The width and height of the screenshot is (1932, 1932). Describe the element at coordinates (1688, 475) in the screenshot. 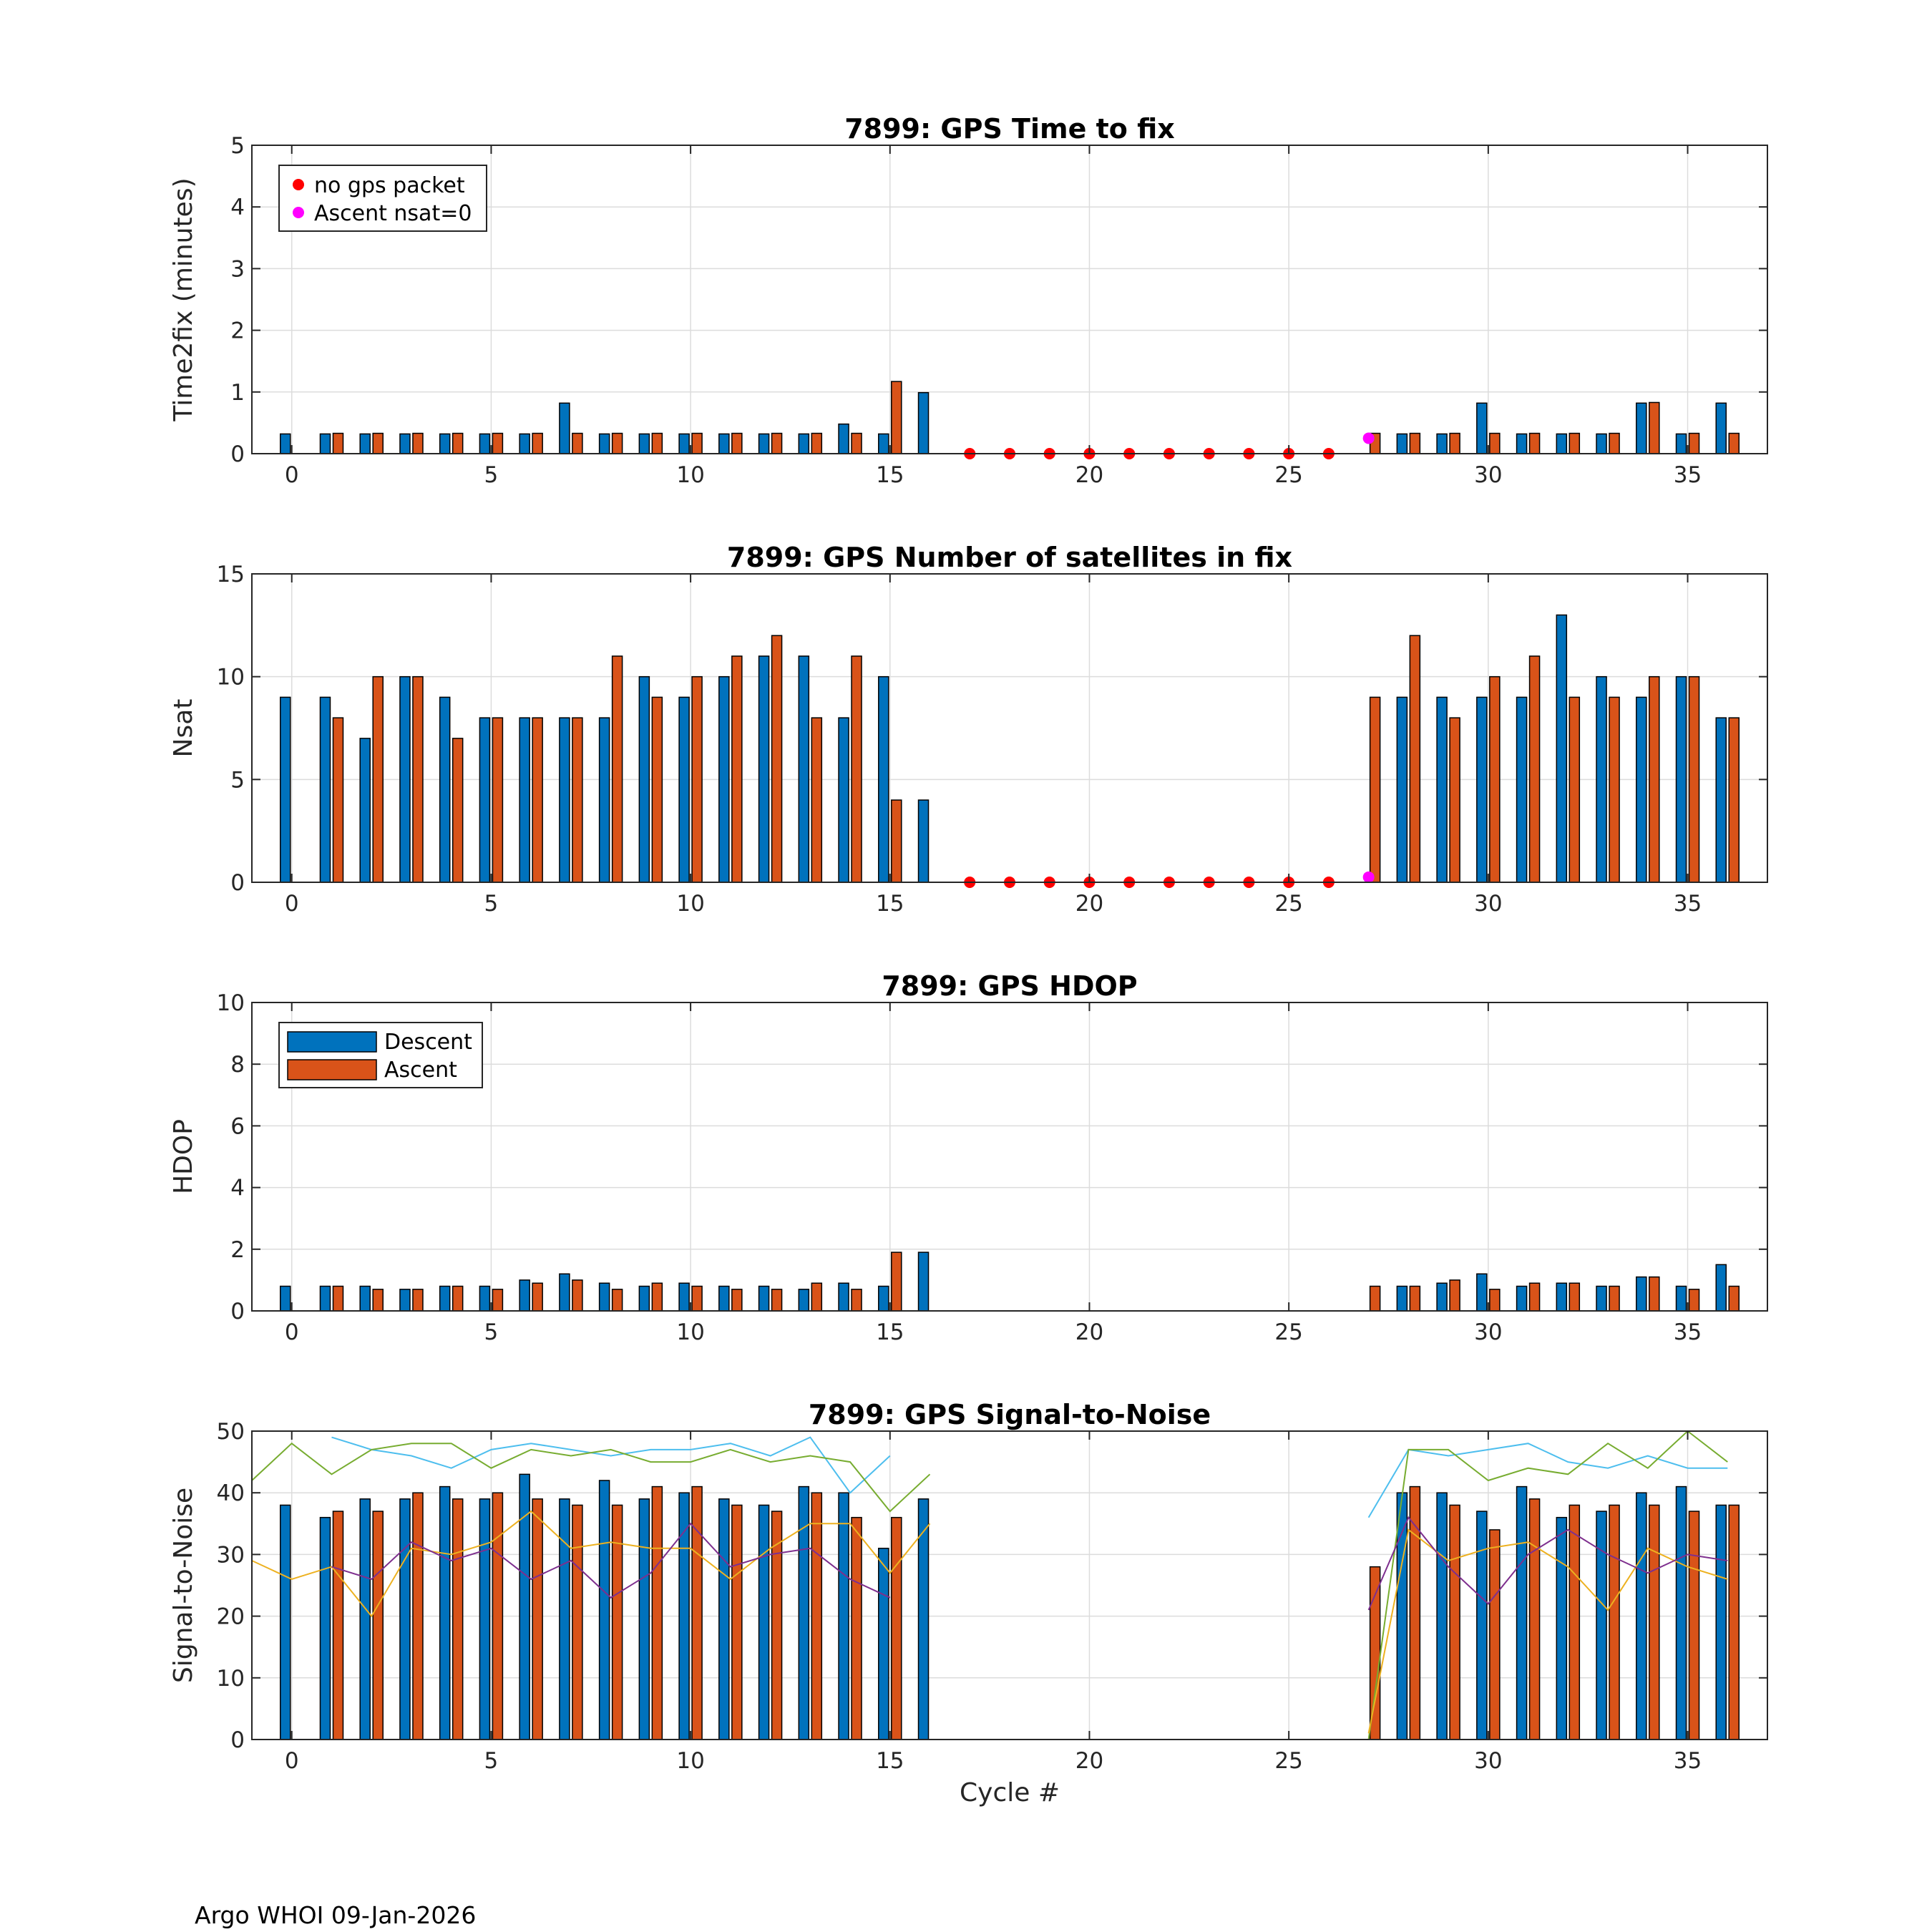

I see `x-tick-label: 35` at that location.